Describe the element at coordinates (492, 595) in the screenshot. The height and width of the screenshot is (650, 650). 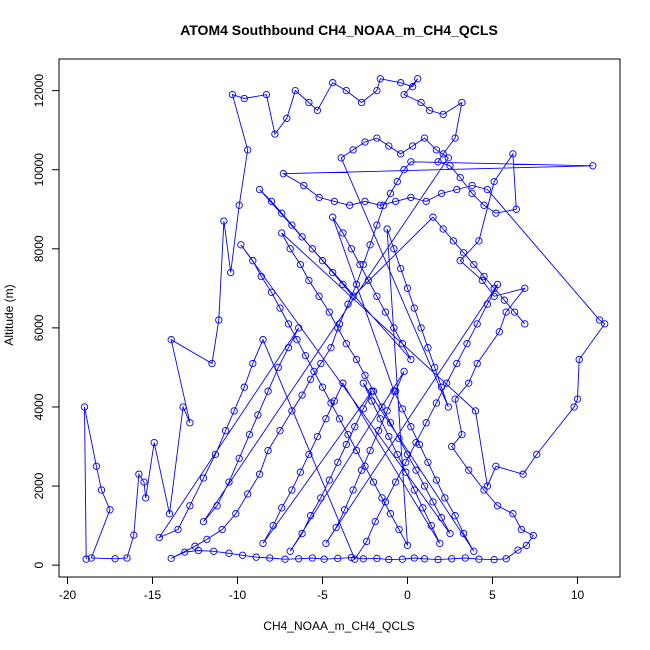
I see `x-tick-label: 5` at that location.